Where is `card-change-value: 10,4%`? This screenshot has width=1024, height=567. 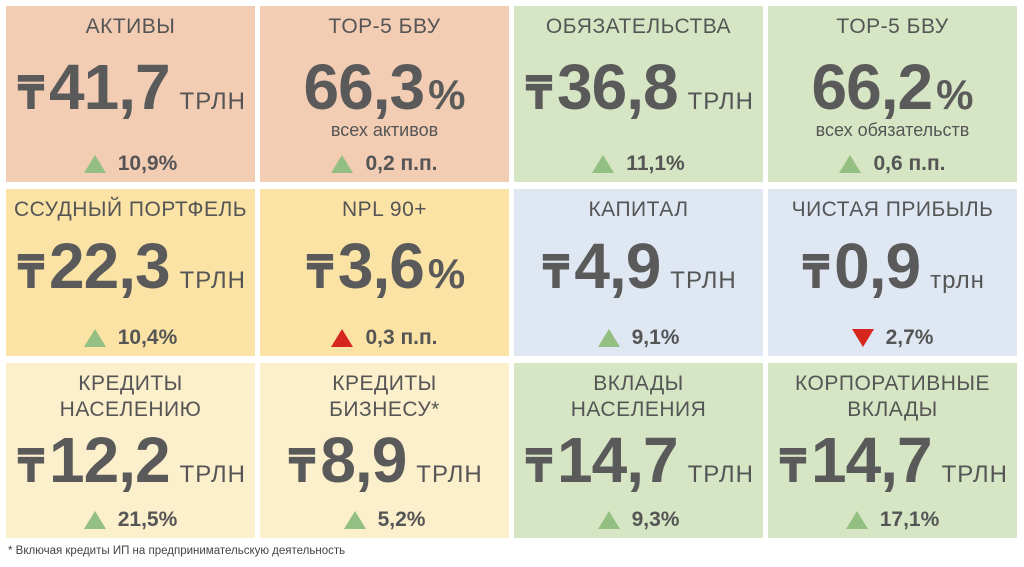
card-change-value: 10,4% is located at coordinates (147, 337).